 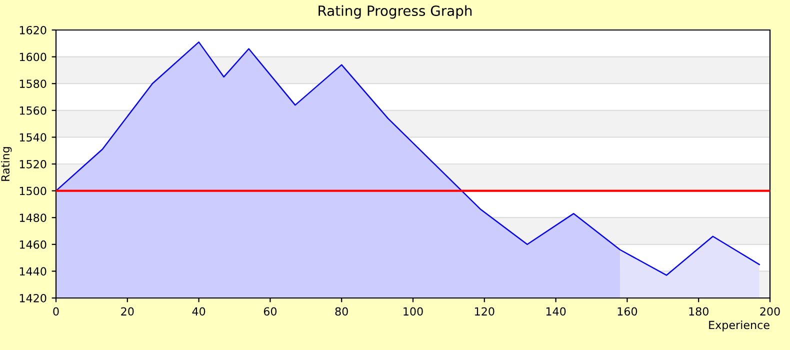 I want to click on x-tick-label: 80, so click(x=341, y=311).